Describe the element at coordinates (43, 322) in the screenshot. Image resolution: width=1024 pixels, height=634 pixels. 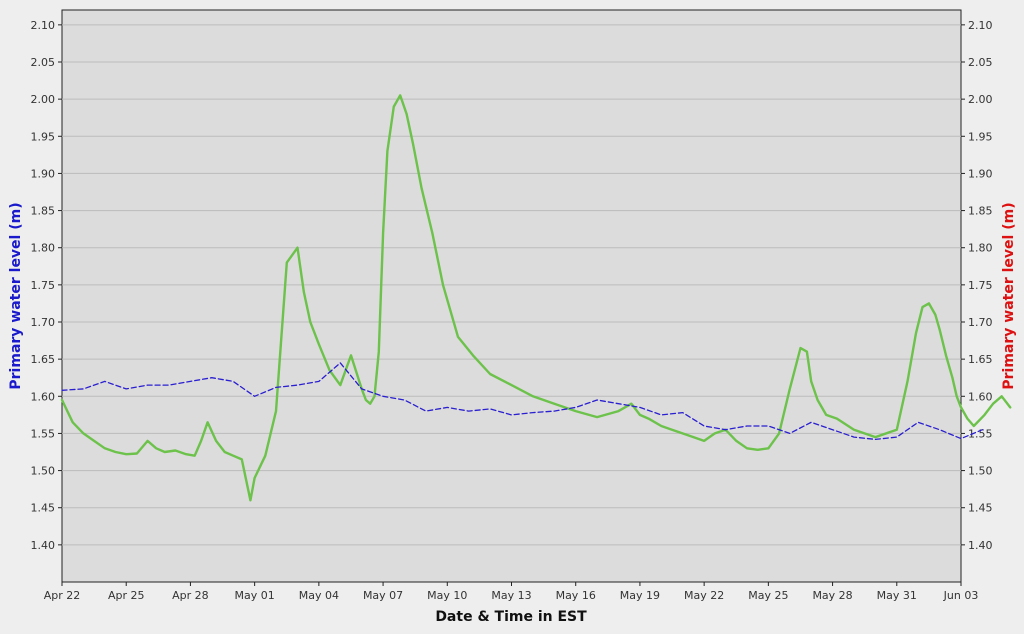
I see `left-tick-label: 1.70` at that location.